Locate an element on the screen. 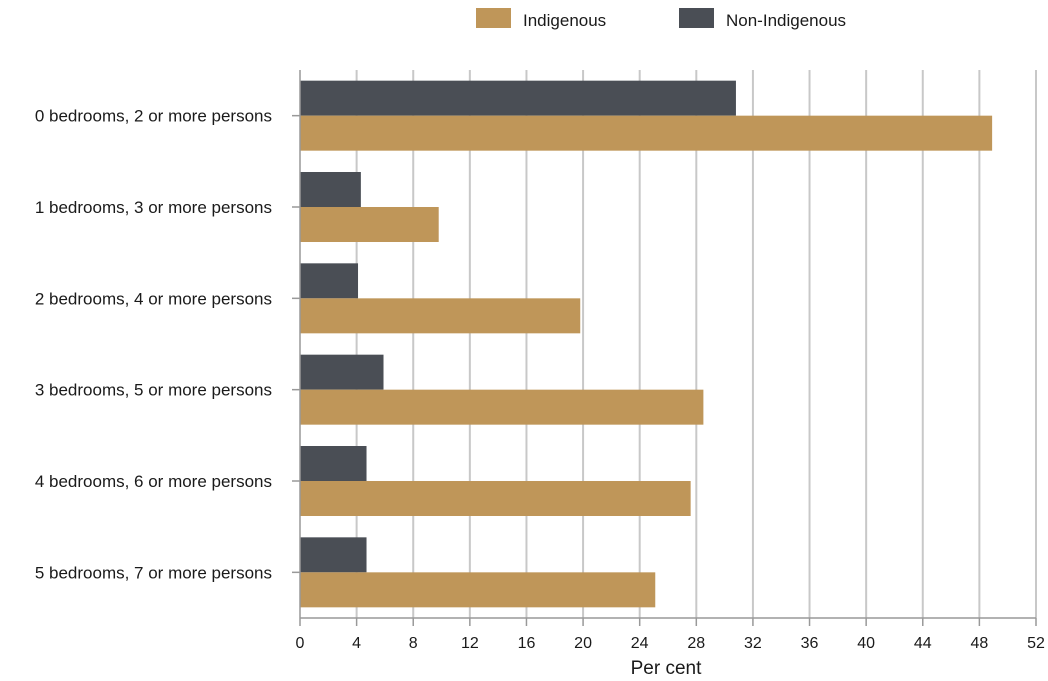 The height and width of the screenshot is (681, 1048). legend-label-indigenous: Indigenous is located at coordinates (564, 20).